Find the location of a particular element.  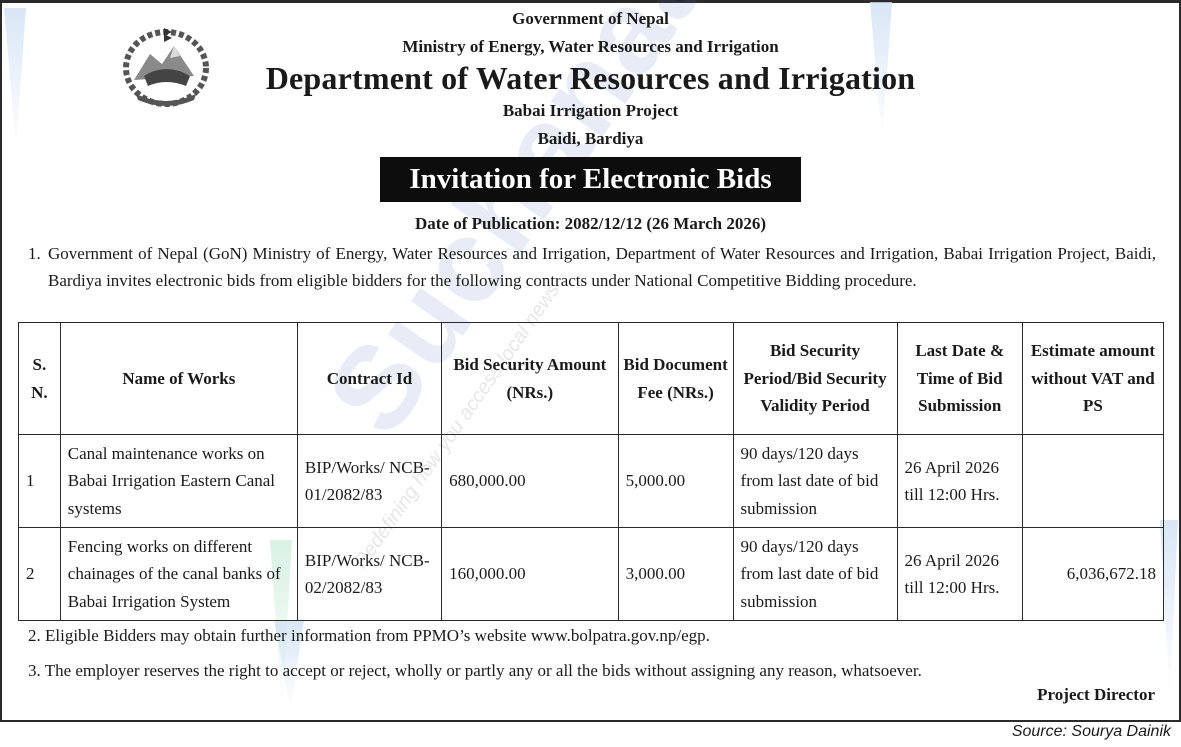

signature: Project Director is located at coordinates (1096, 694).